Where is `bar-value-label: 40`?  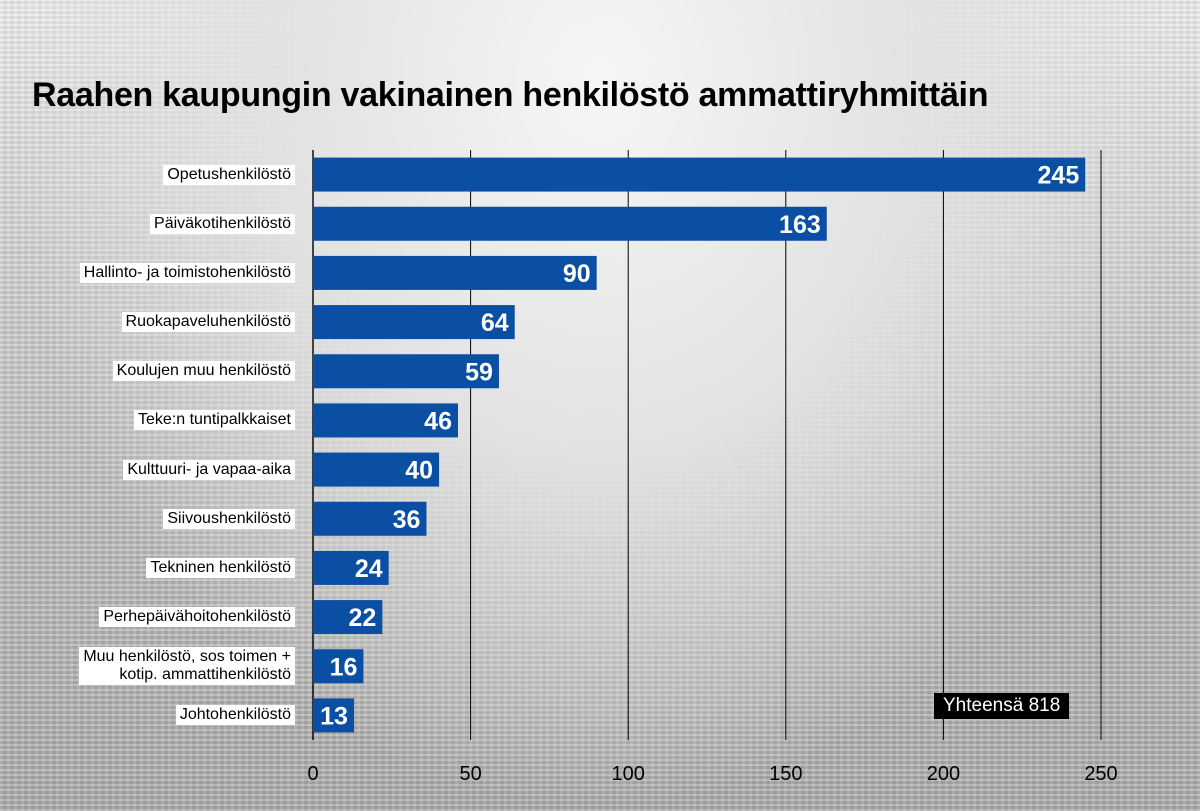
bar-value-label: 40 is located at coordinates (419, 471).